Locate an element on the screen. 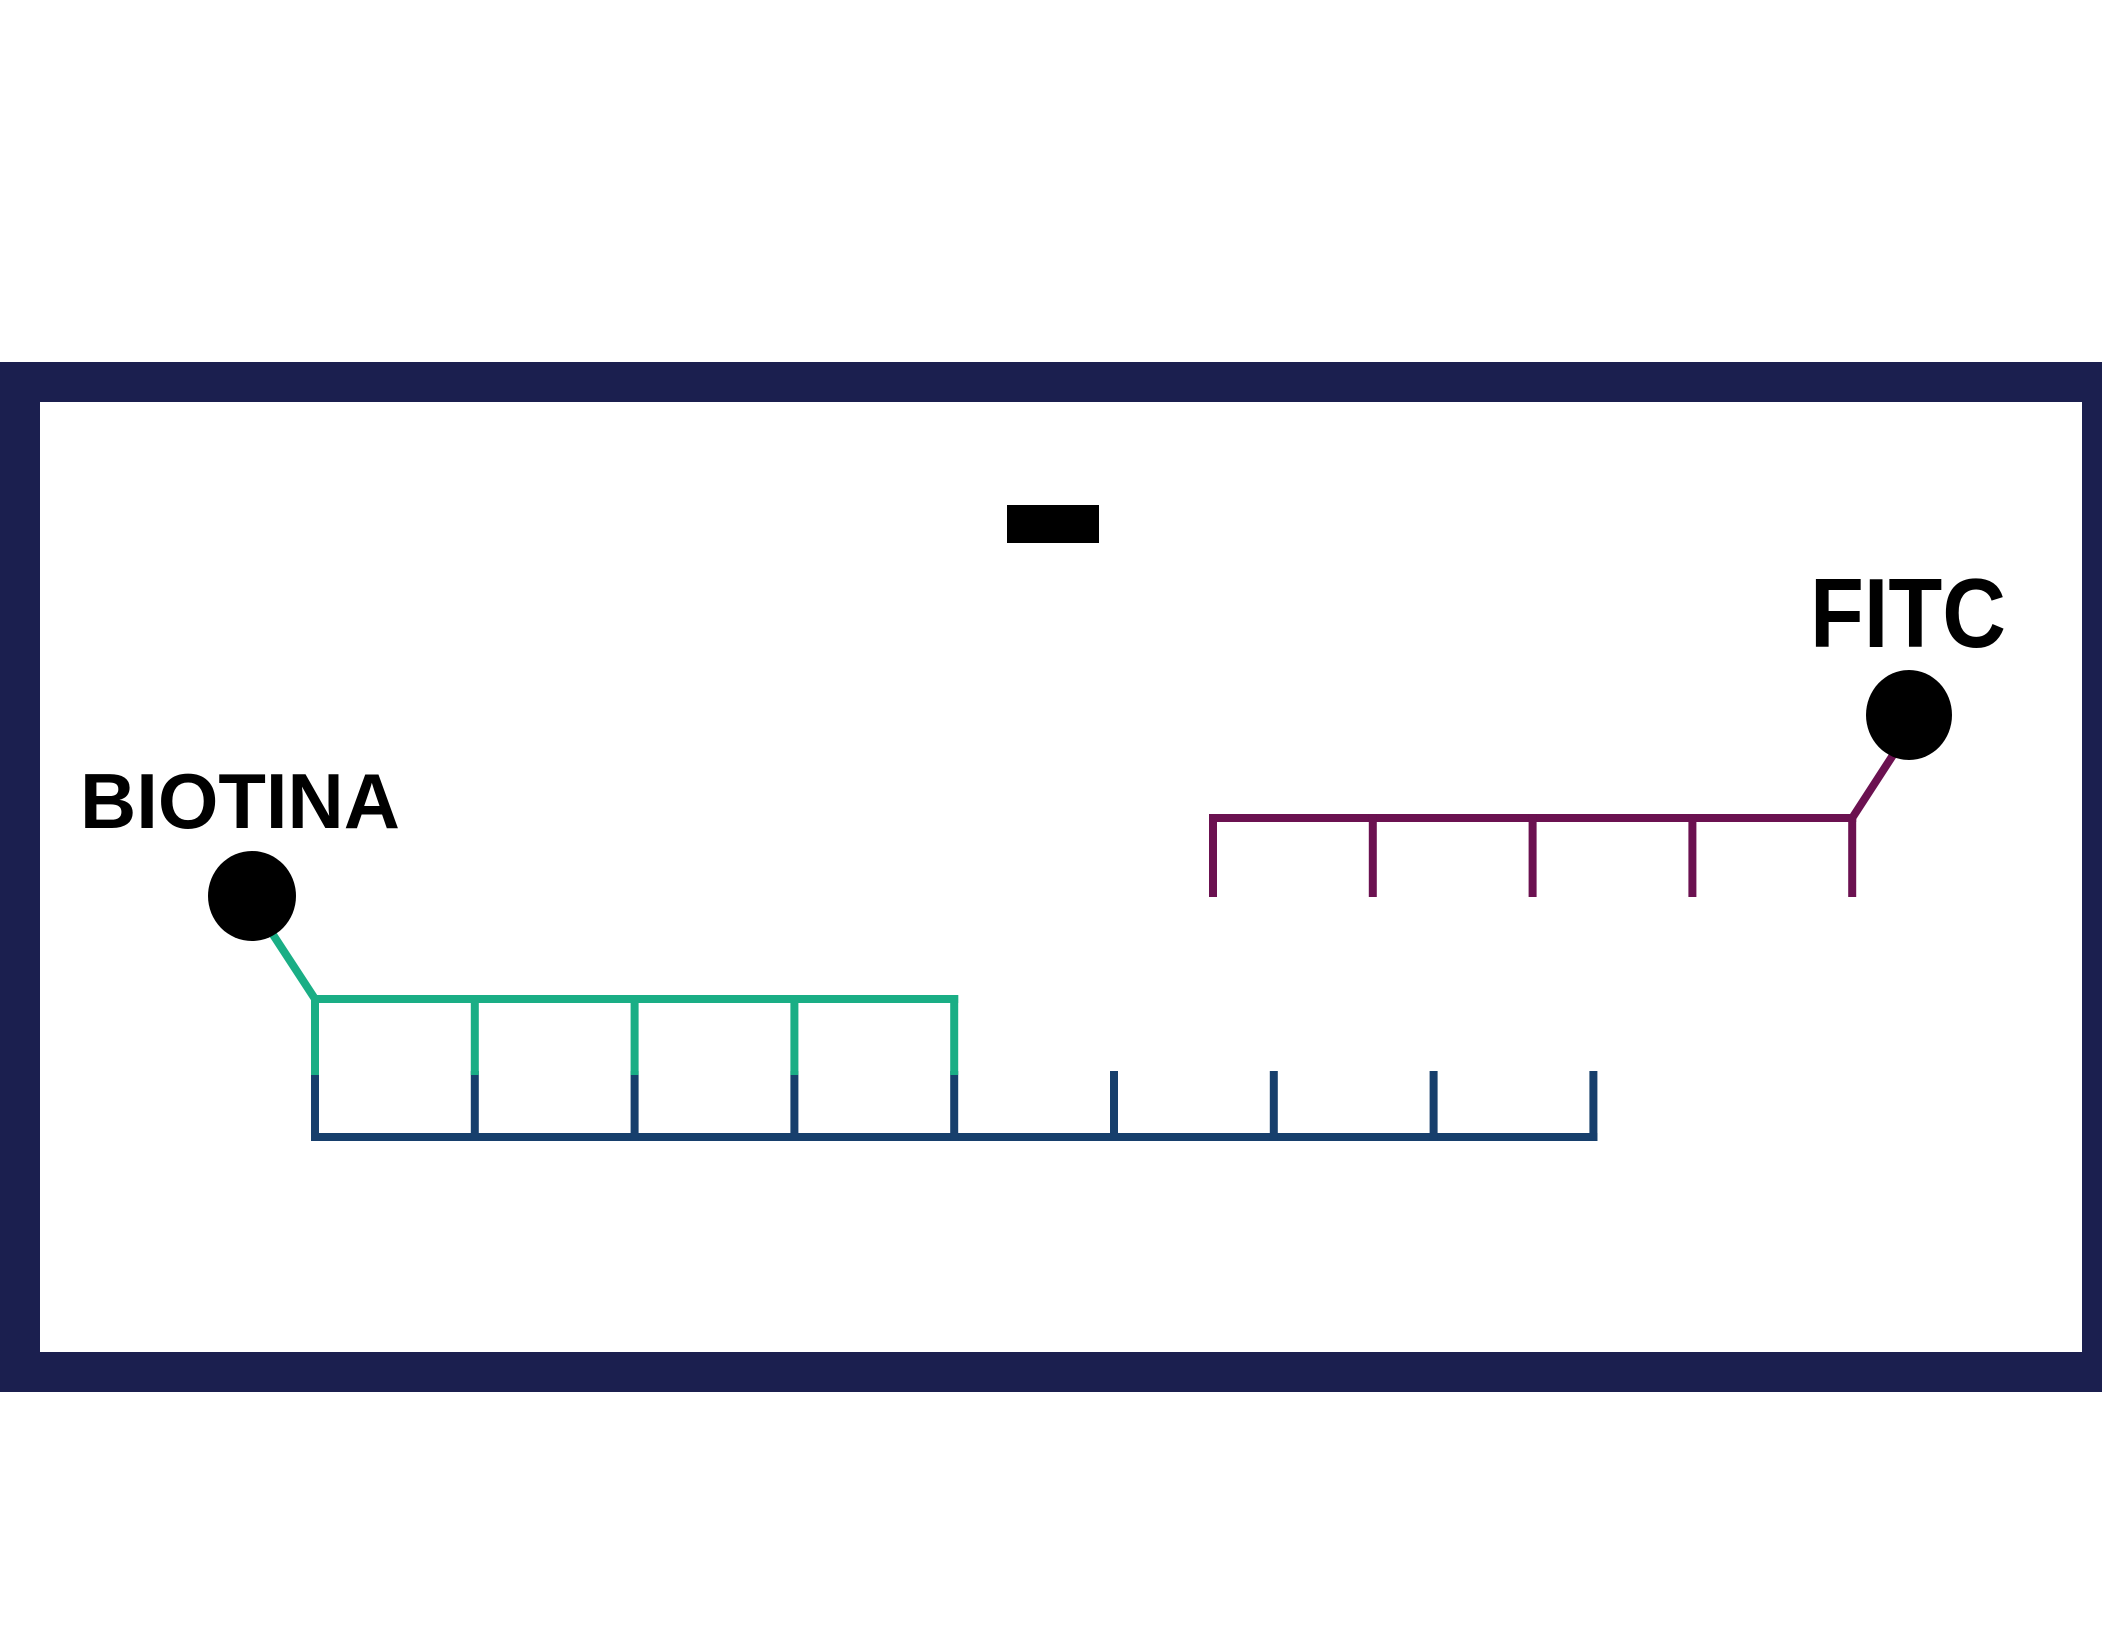 This screenshot has height=1648, width=2102. fitc-dot is located at coordinates (1909, 715).